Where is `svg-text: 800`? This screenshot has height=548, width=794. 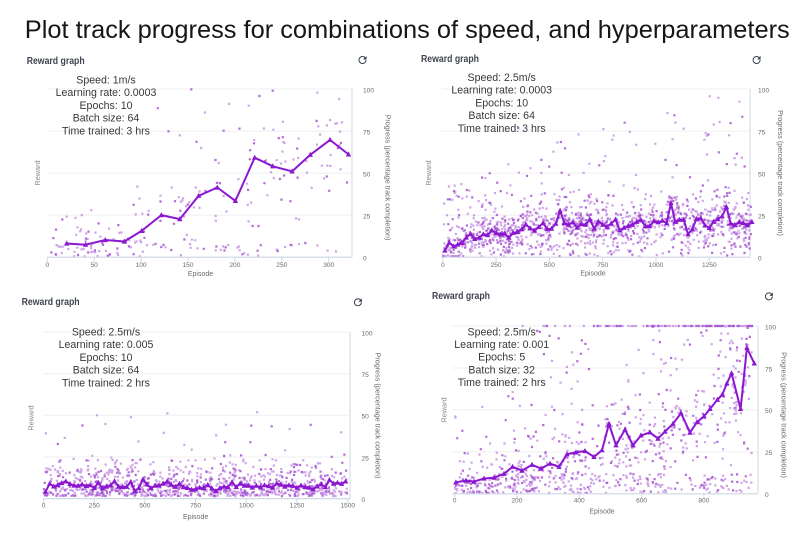 svg-text: 800 is located at coordinates (703, 501).